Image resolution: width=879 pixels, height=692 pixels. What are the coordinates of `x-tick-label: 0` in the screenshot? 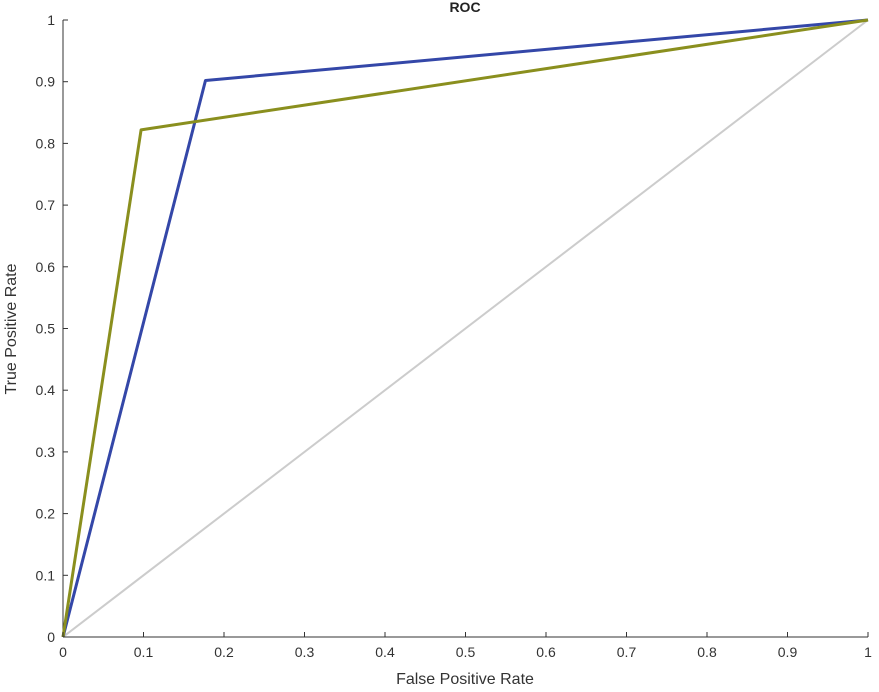 It's located at (63, 652).